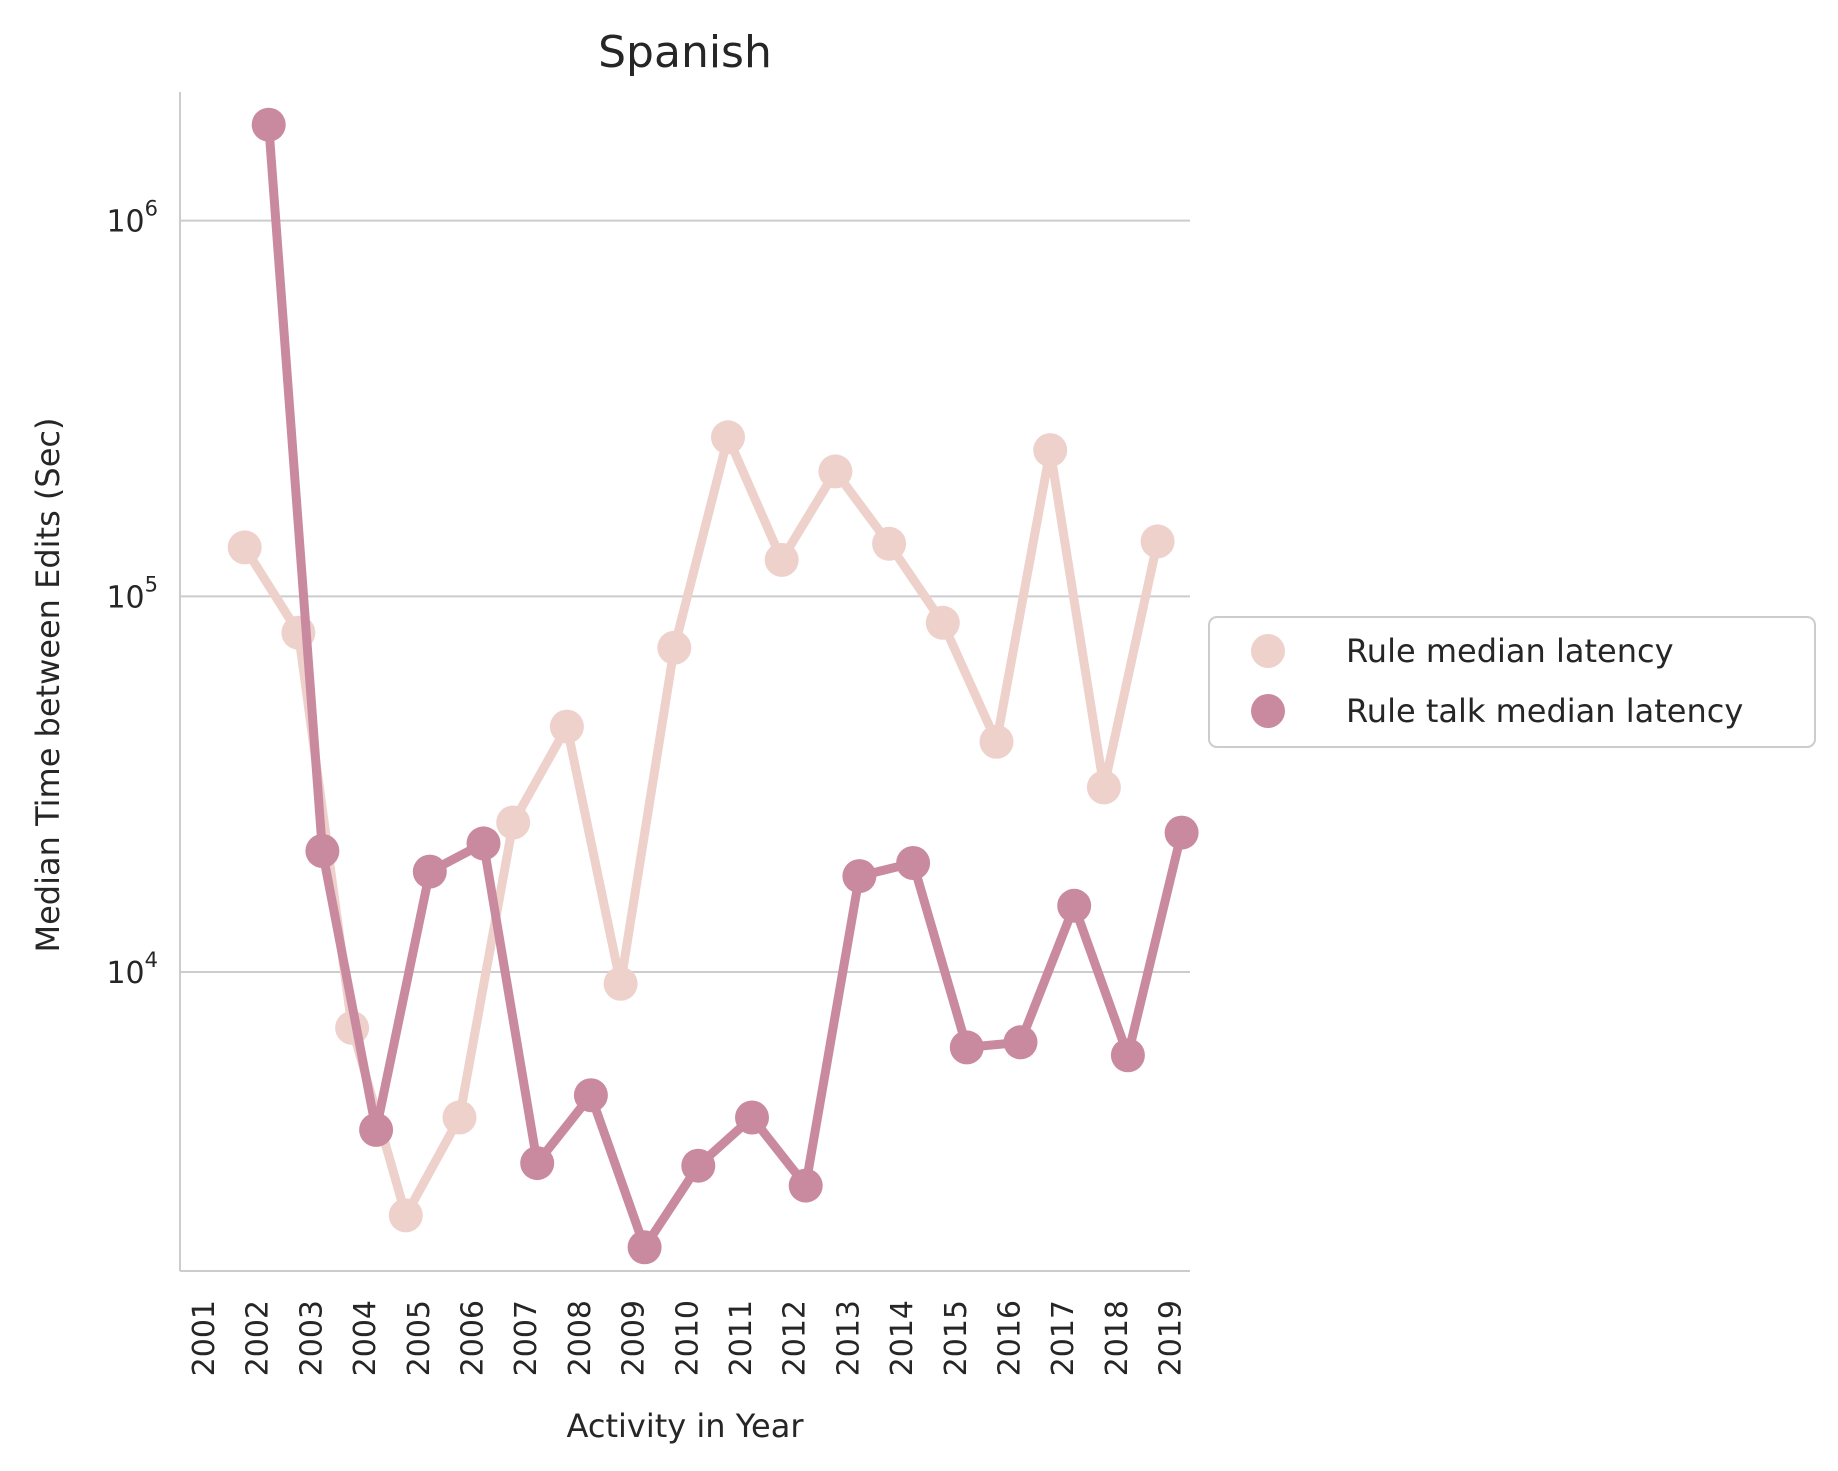 The width and height of the screenshot is (1838, 1471). What do you see at coordinates (942, 622) in the screenshot?
I see `point-s0-2015` at bounding box center [942, 622].